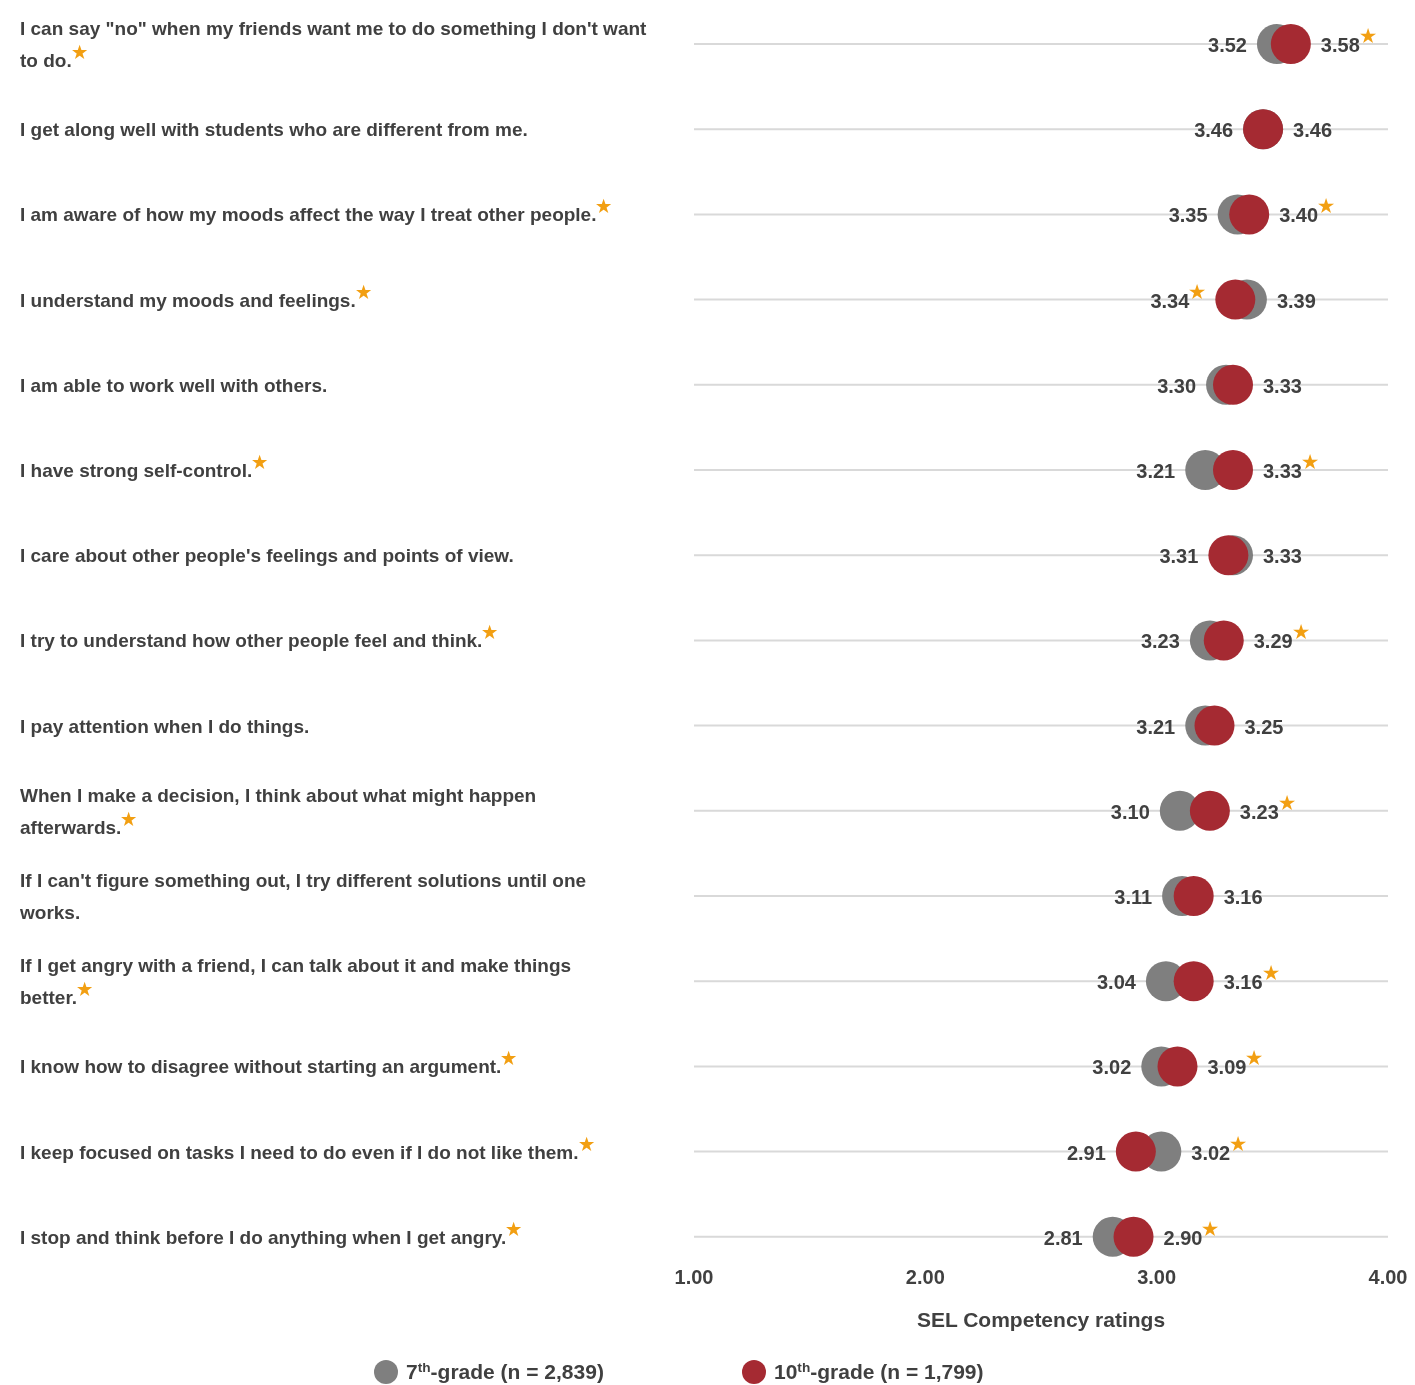 The width and height of the screenshot is (1415, 1385). What do you see at coordinates (1235, 1063) in the screenshot?
I see `data-label: 3.09$^{★}$` at bounding box center [1235, 1063].